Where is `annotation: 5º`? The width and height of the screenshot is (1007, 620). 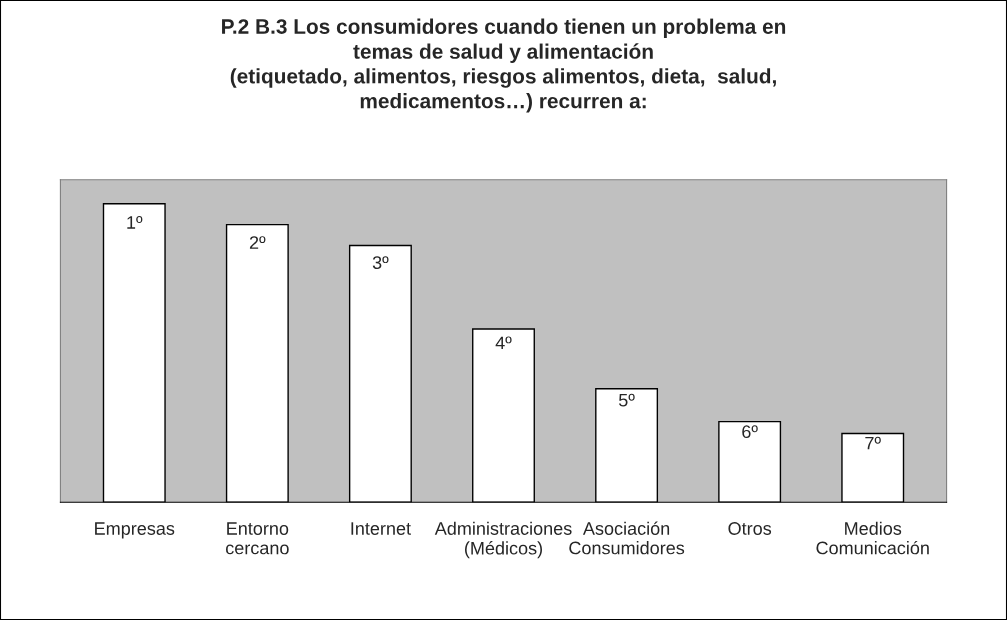
annotation: 5º is located at coordinates (626, 400).